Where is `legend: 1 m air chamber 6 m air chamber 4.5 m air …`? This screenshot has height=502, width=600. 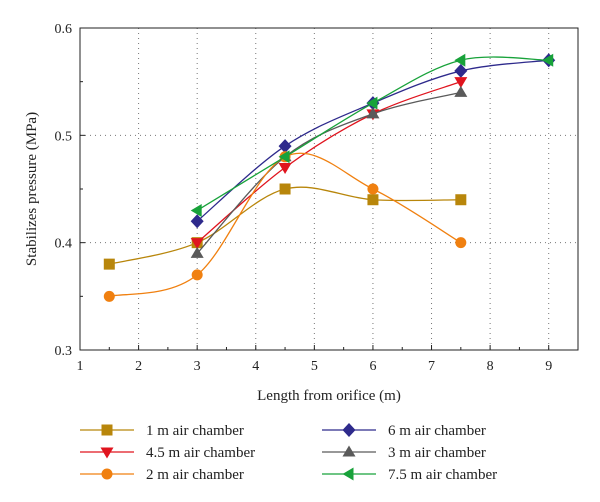
legend: 1 m air chamber 6 m air chamber 4.5 m air … is located at coordinates (288, 453).